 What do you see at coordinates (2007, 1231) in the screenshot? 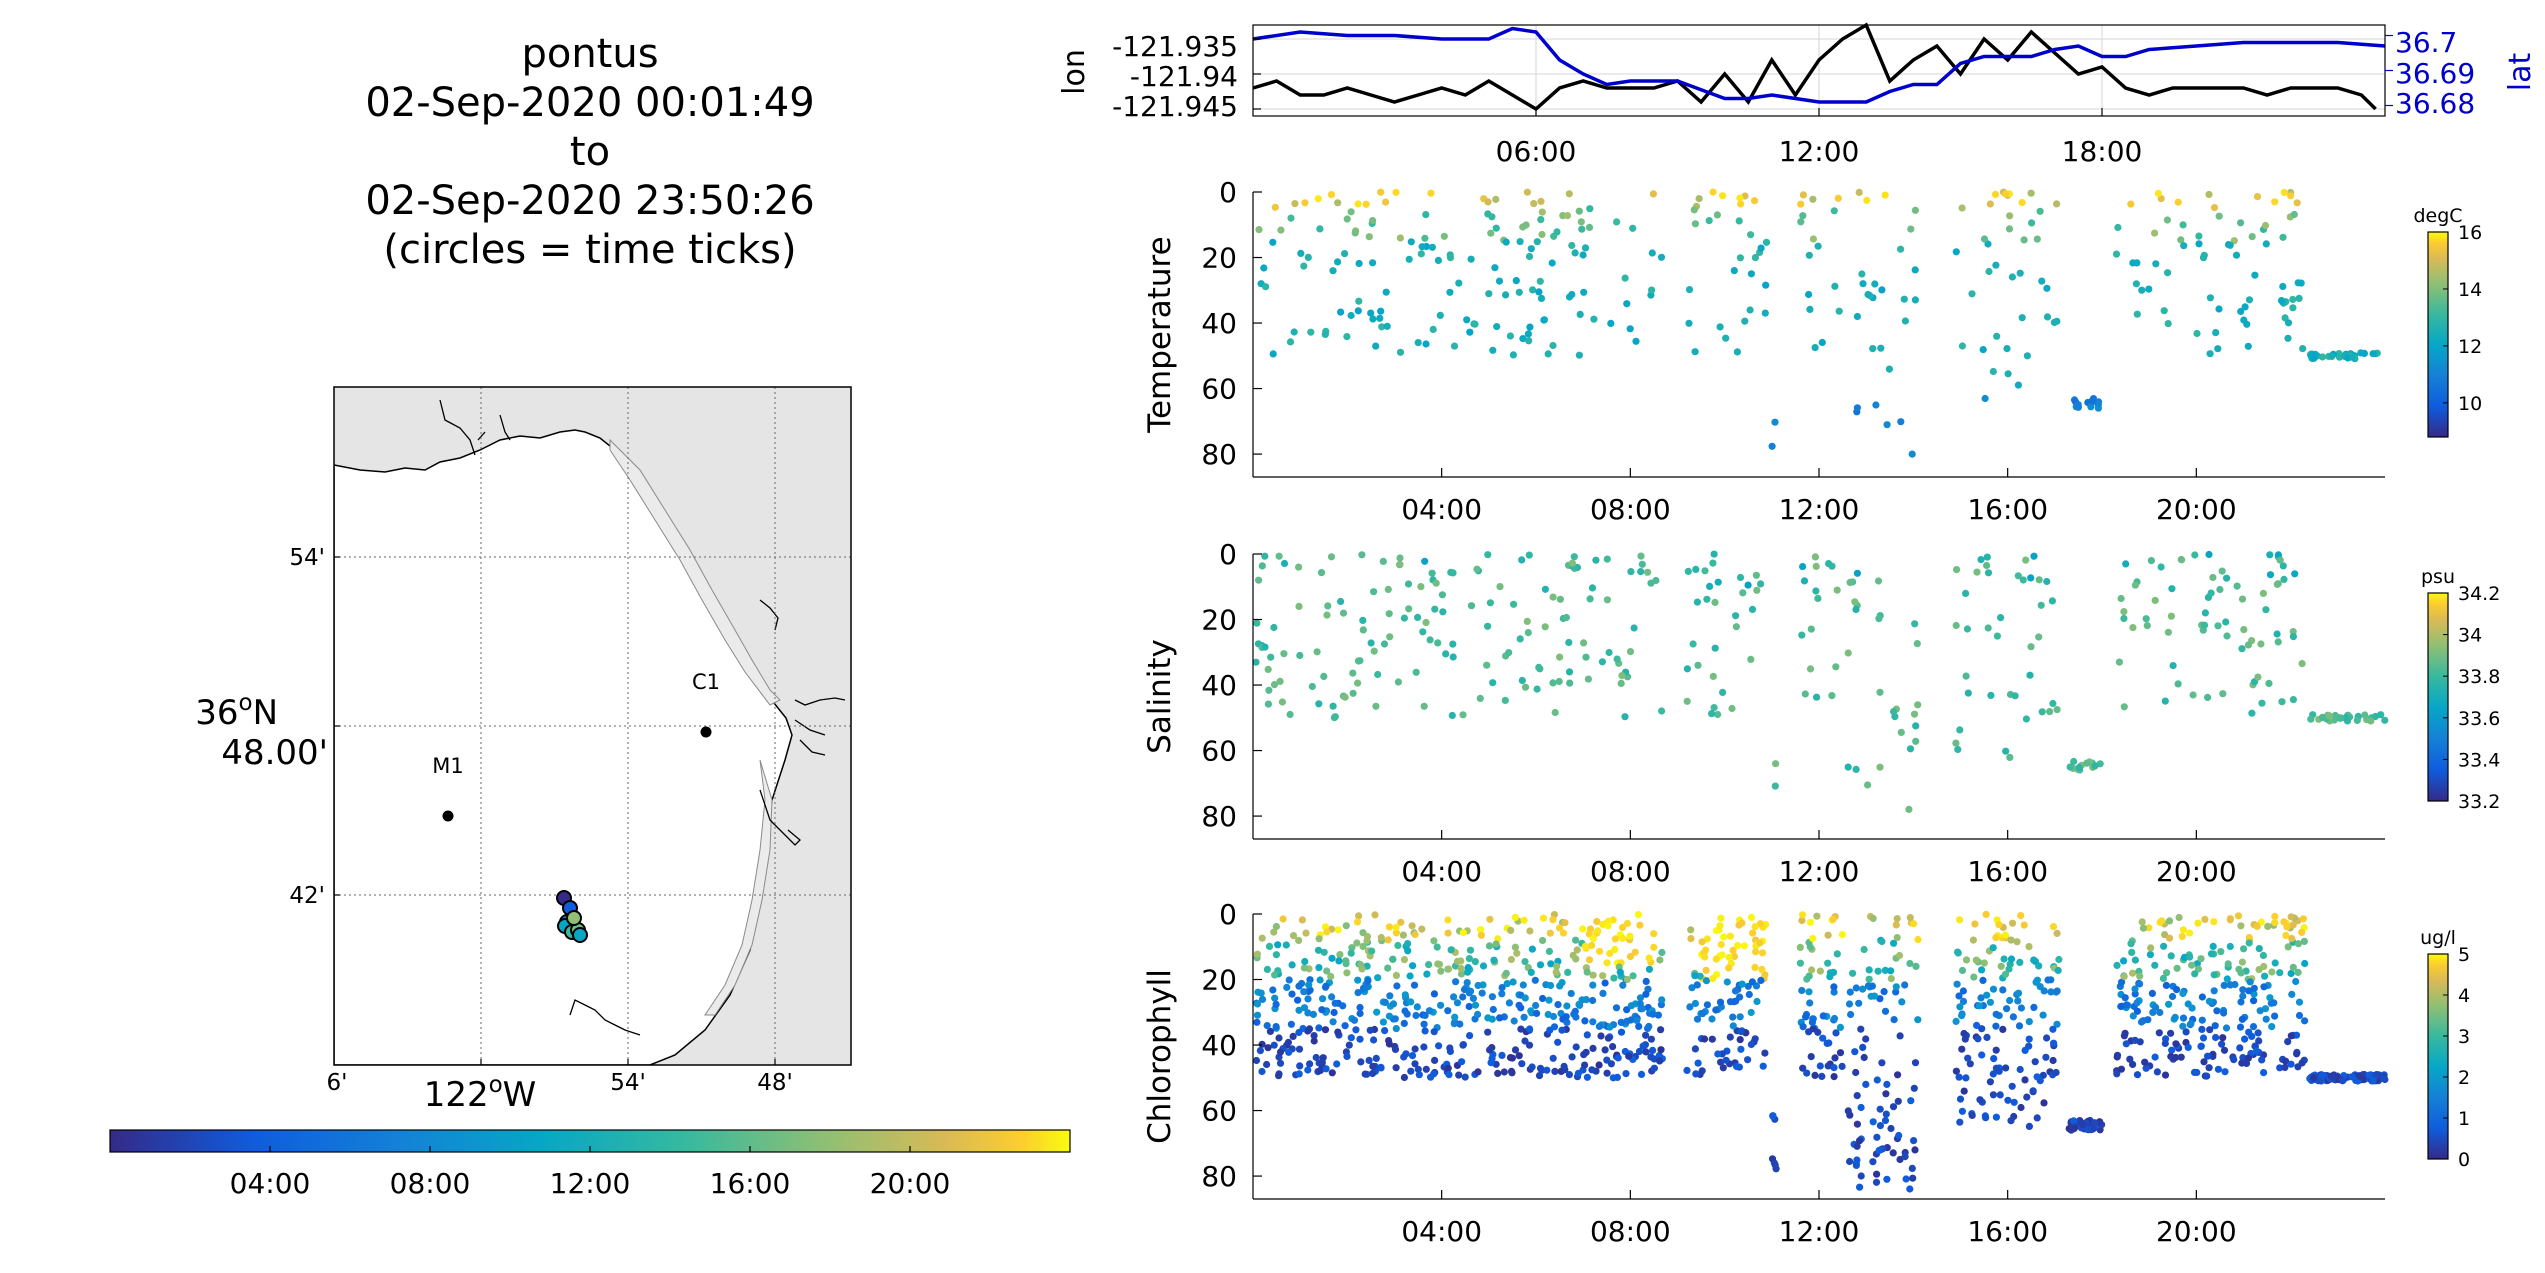
I see `chlorophyll-xtick-label: 16:00` at bounding box center [2007, 1231].